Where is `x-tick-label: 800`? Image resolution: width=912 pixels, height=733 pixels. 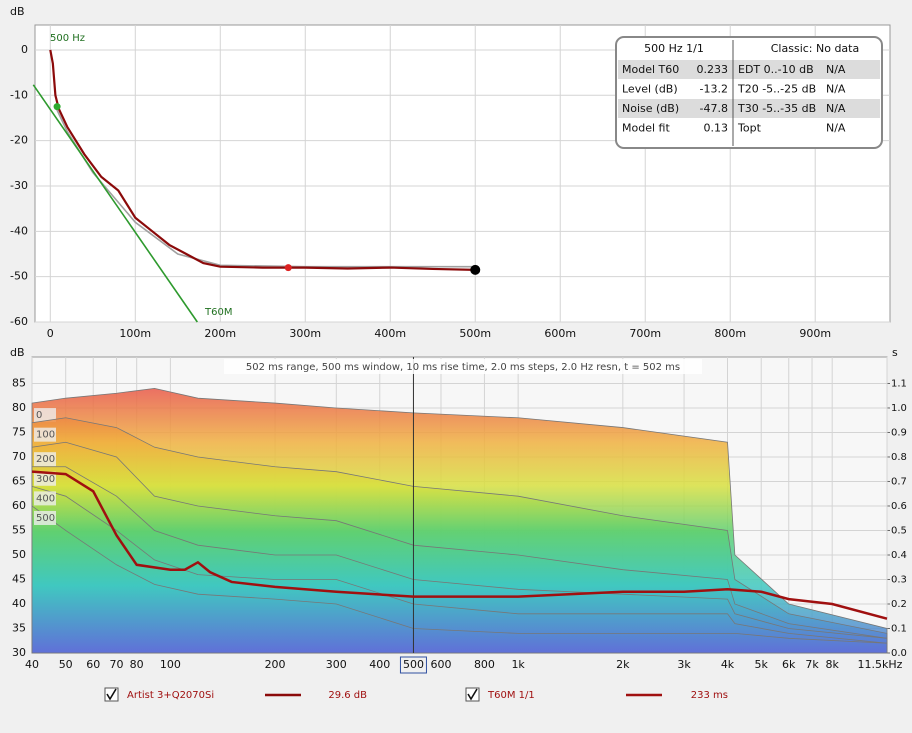 x-tick-label: 800 is located at coordinates (484, 664).